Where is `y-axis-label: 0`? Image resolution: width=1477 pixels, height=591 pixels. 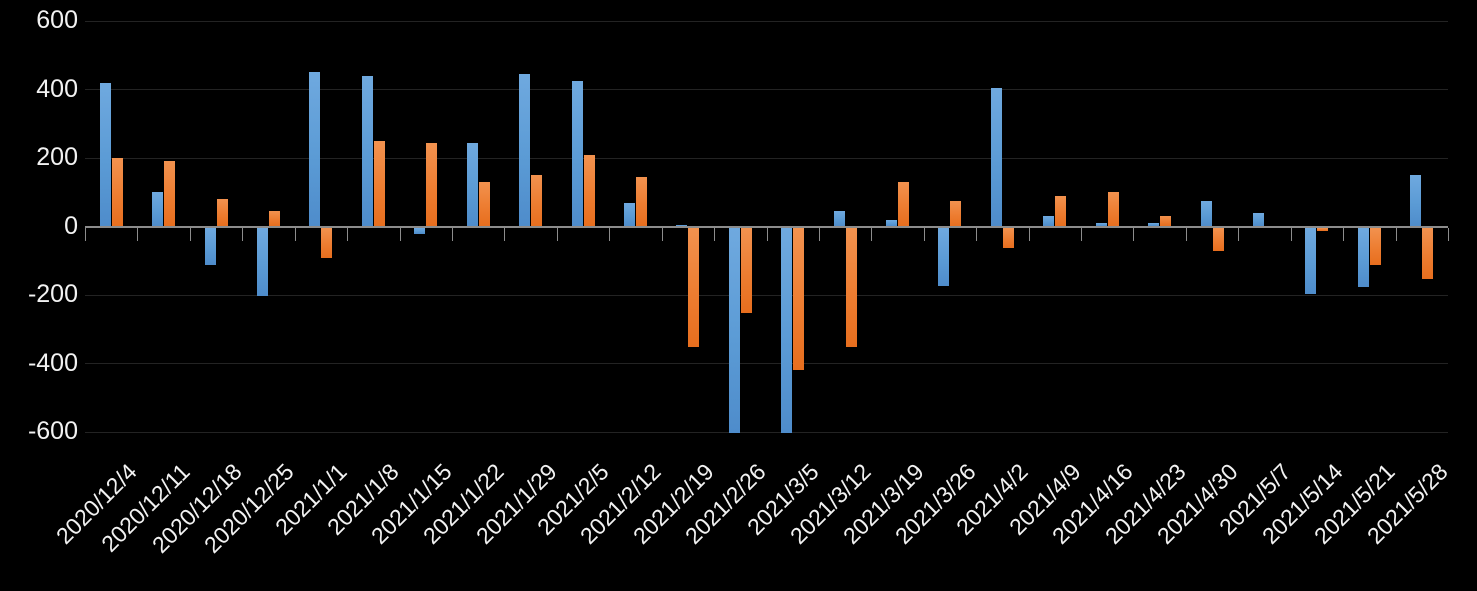 y-axis-label: 0 is located at coordinates (71, 225).